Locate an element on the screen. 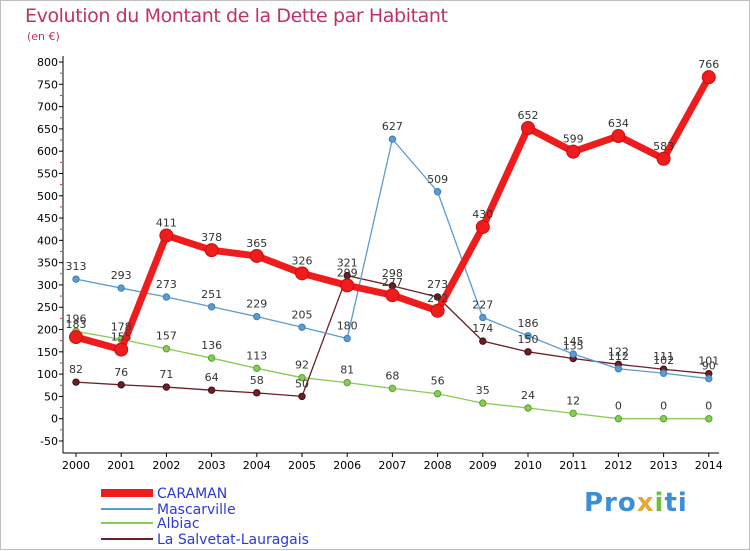 This screenshot has height=551, width=750. y-tick-label: 550 is located at coordinates (47, 173).